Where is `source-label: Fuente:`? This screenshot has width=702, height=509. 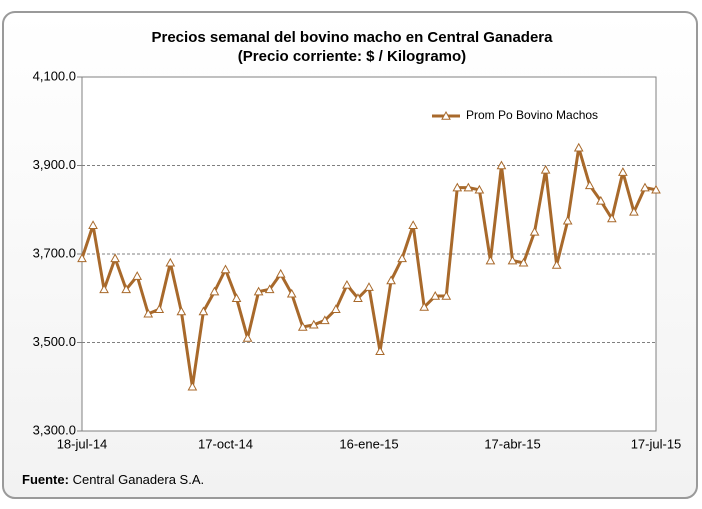 source-label: Fuente: is located at coordinates (45, 479).